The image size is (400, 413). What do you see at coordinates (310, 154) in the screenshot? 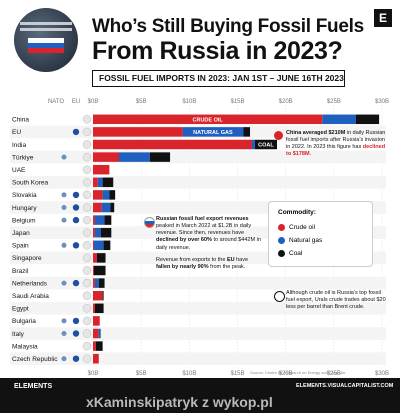
I see `note-china-d: .` at bounding box center [310, 154].